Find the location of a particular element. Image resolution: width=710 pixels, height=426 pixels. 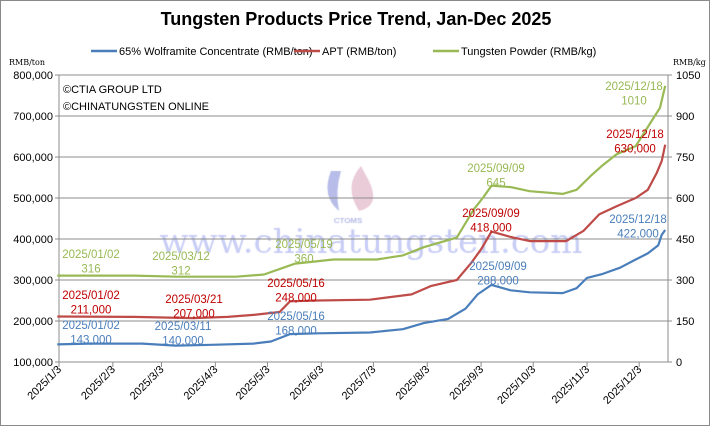

copyright-text: ©CTIA GROUP LTD is located at coordinates (112, 90).